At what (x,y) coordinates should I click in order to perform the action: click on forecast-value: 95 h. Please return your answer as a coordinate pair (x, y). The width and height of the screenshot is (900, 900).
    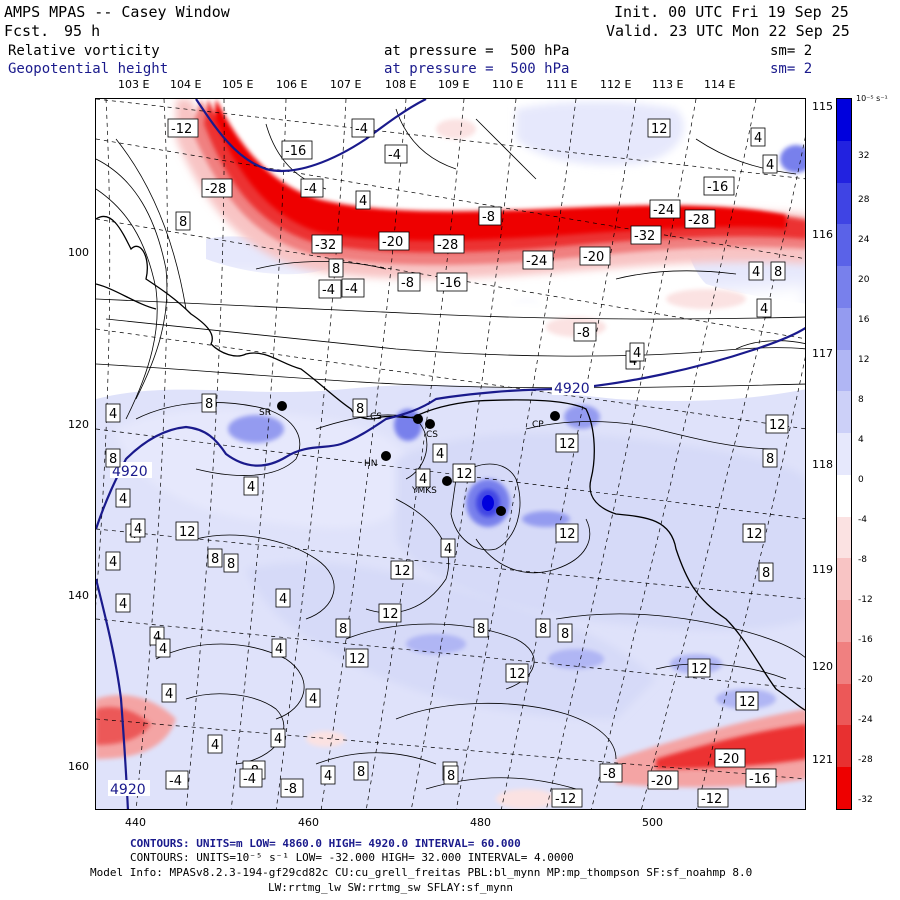
    Looking at the image, I should click on (82, 31).